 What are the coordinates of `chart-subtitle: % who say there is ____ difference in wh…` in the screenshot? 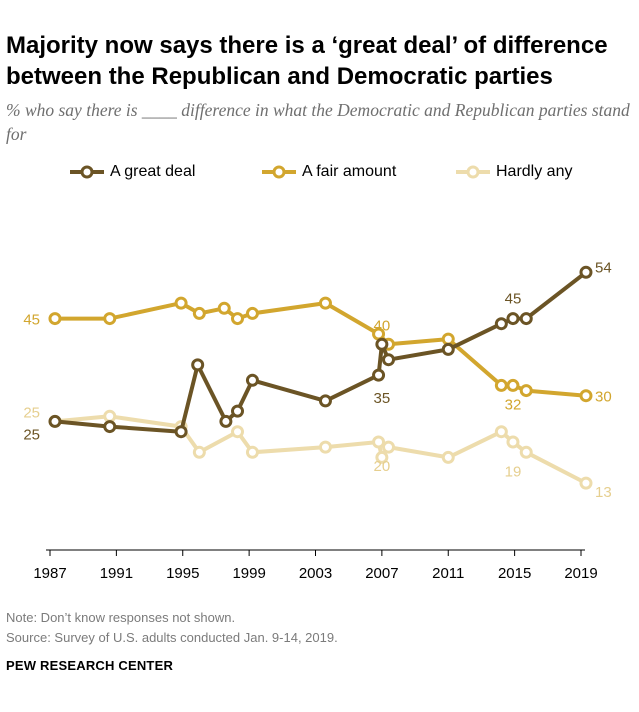 It's located at (318, 122).